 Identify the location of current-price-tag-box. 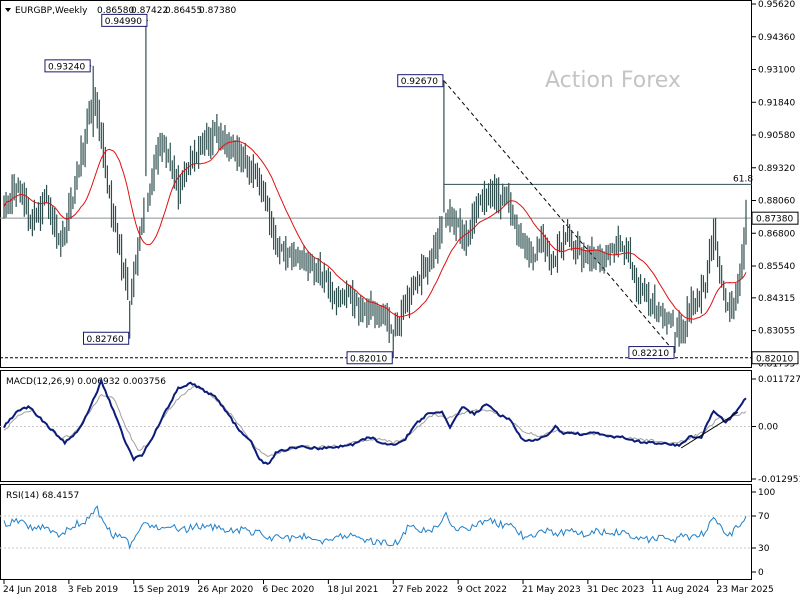
(775, 218).